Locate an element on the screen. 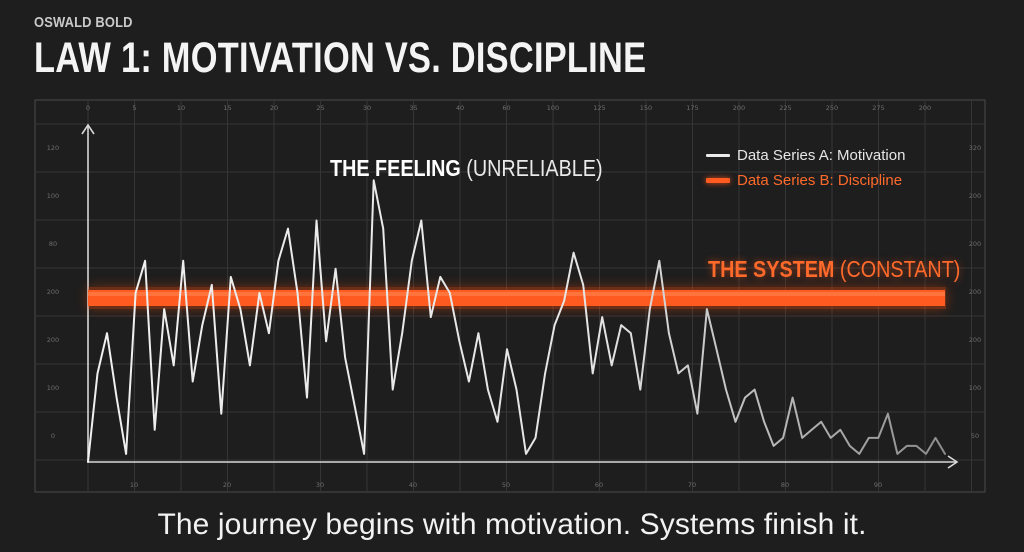 The height and width of the screenshot is (552, 1024). svg-text: 5 is located at coordinates (134, 108).